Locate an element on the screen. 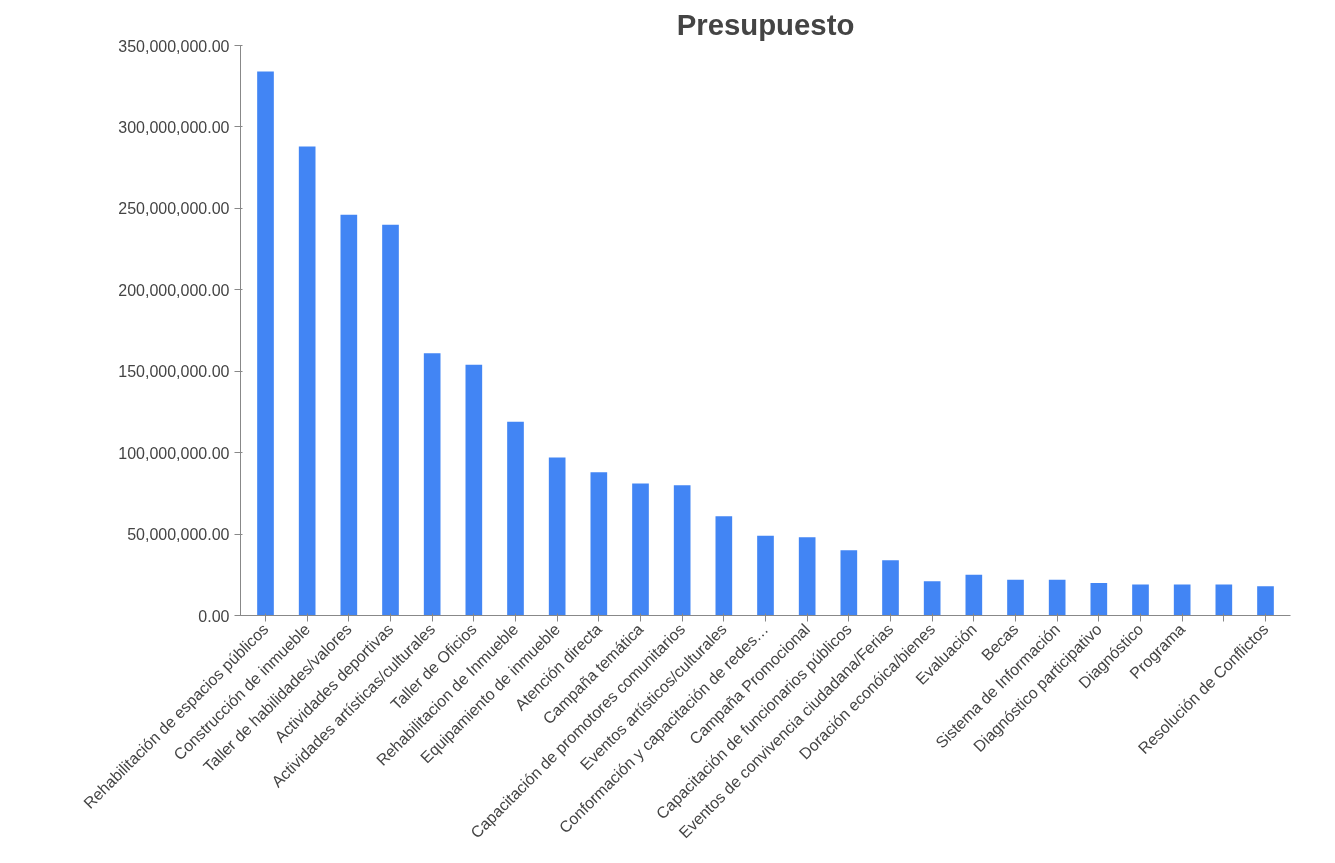 Image resolution: width=1335 pixels, height=863 pixels. y-tick-label: 300,000,000.00 is located at coordinates (174, 127).